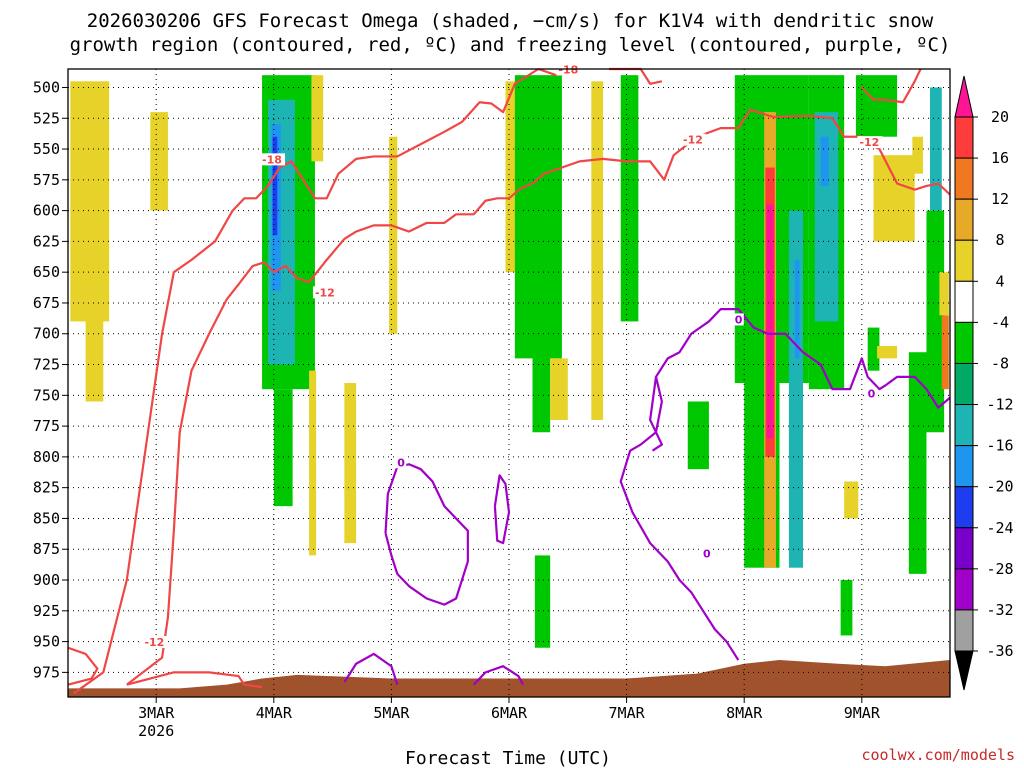  What do you see at coordinates (46, 149) in the screenshot?
I see `y-tick-label-550: 550` at bounding box center [46, 149].